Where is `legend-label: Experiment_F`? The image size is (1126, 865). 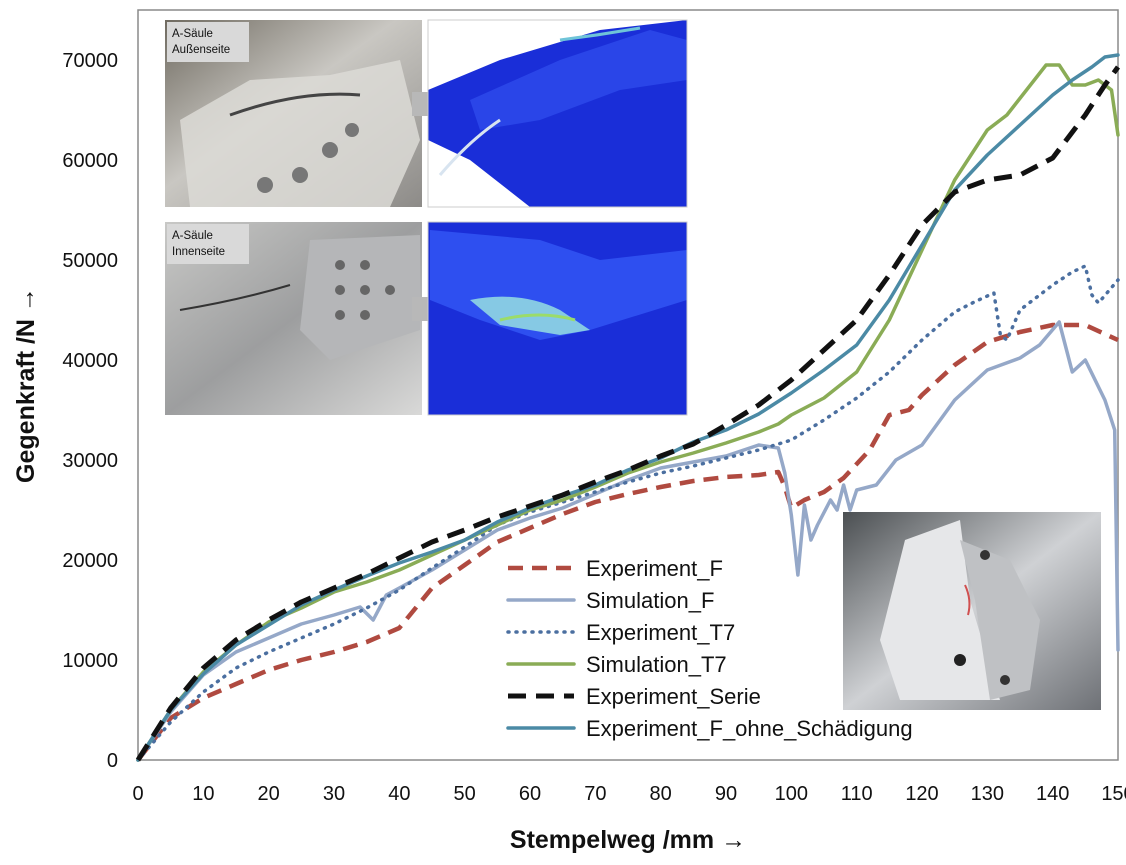 legend-label: Experiment_F is located at coordinates (654, 568).